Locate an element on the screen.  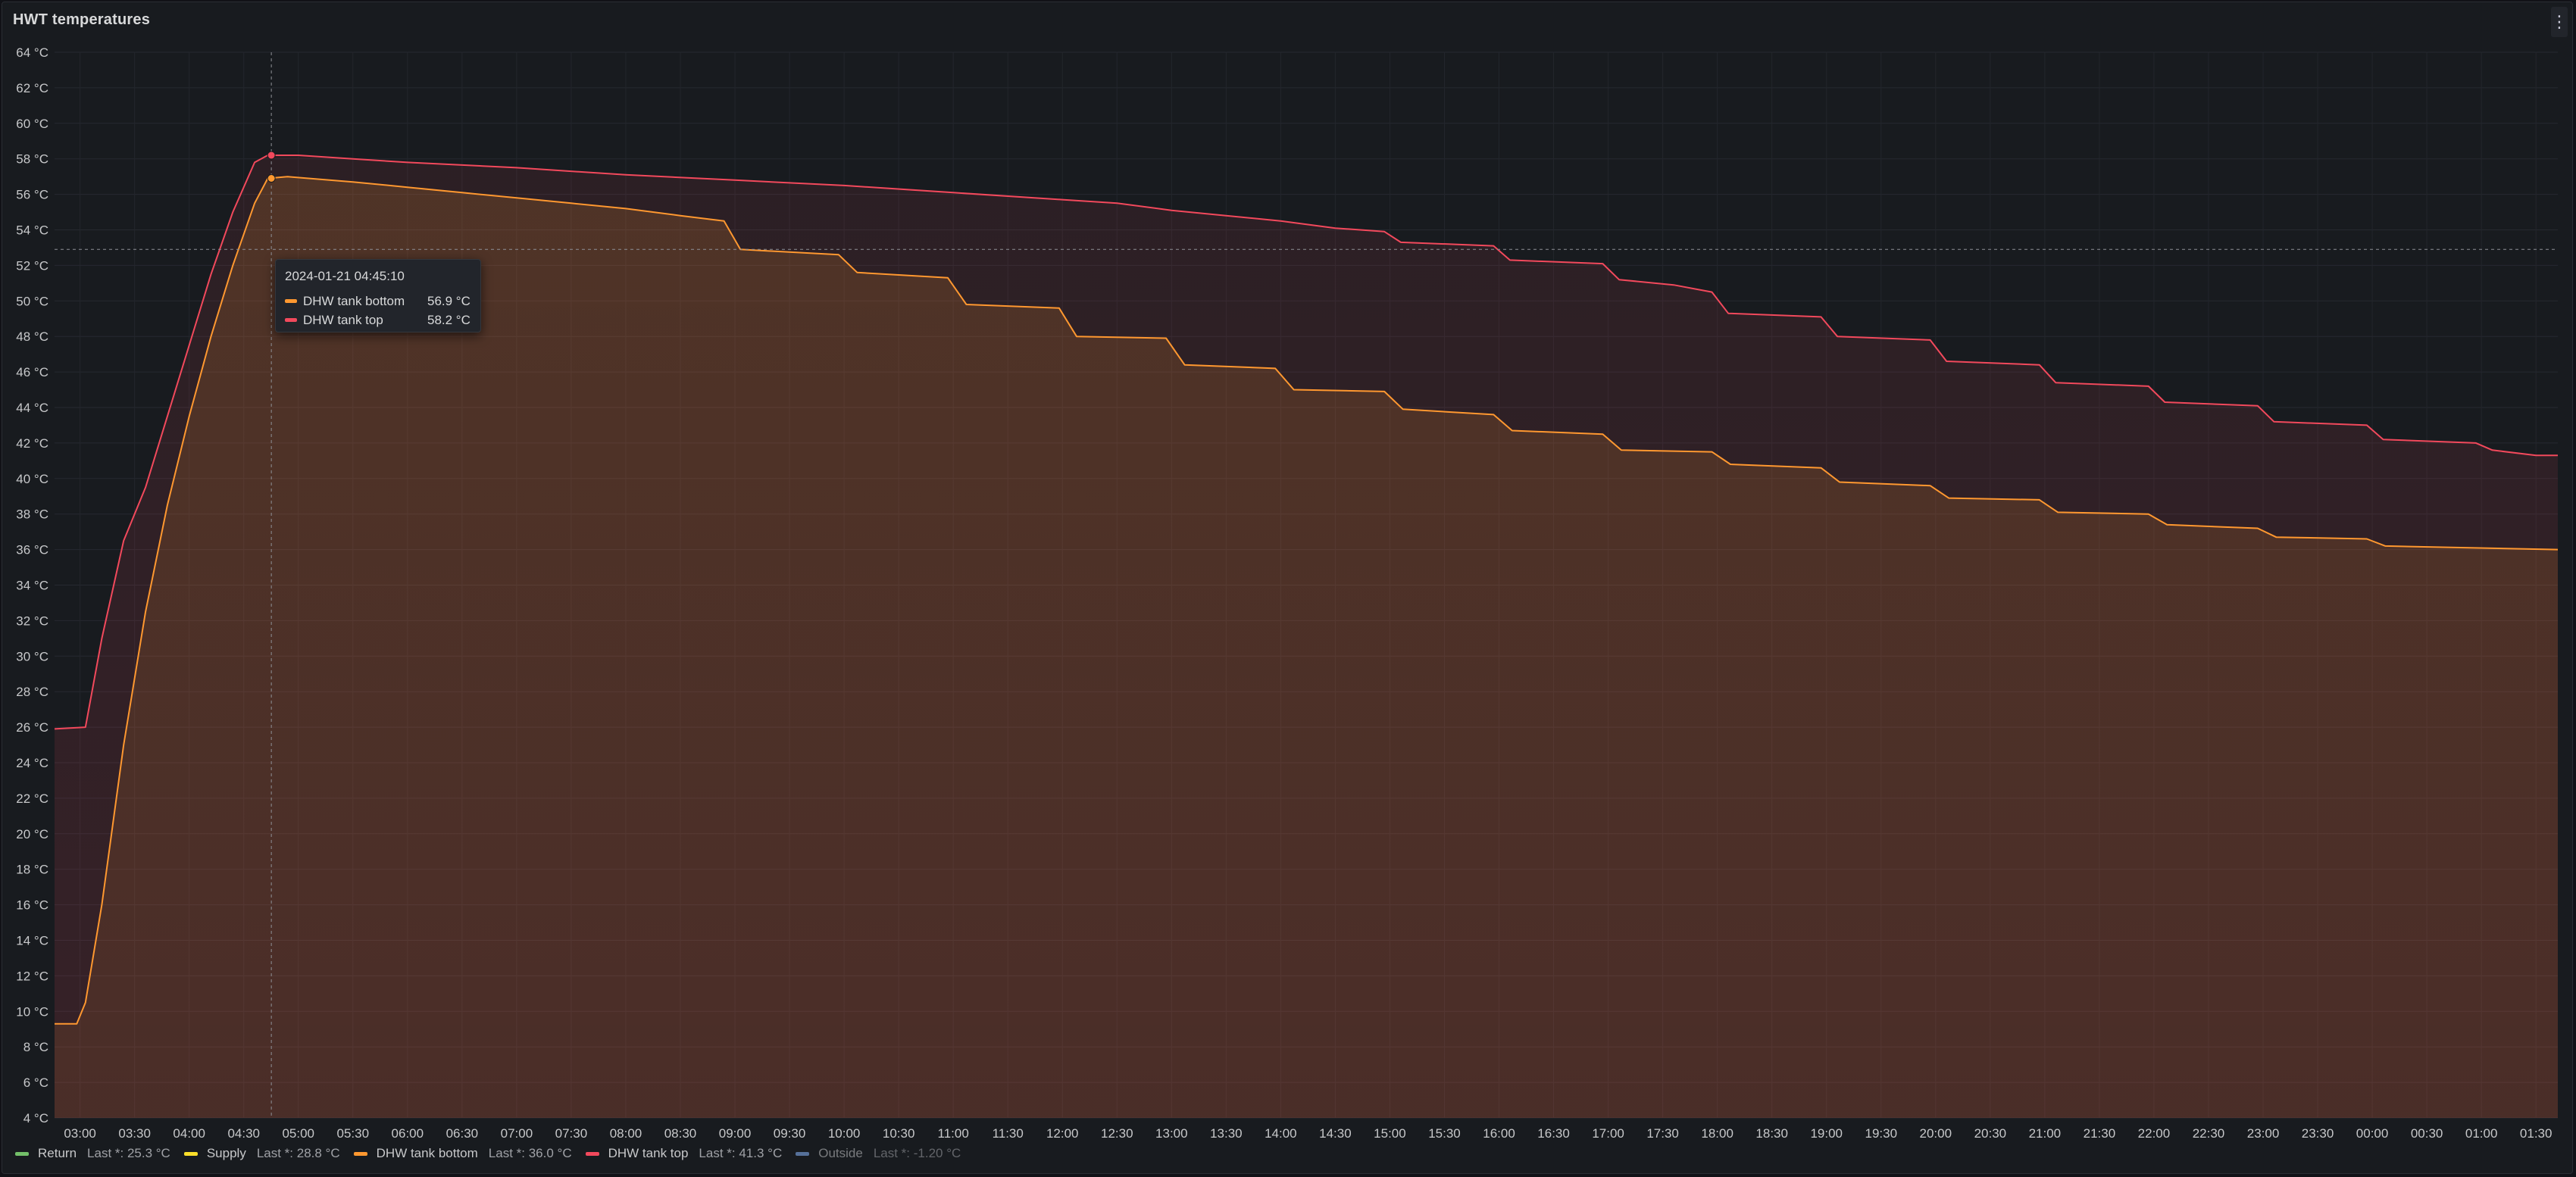
y-tick-label: 60 °C is located at coordinates (32, 124).